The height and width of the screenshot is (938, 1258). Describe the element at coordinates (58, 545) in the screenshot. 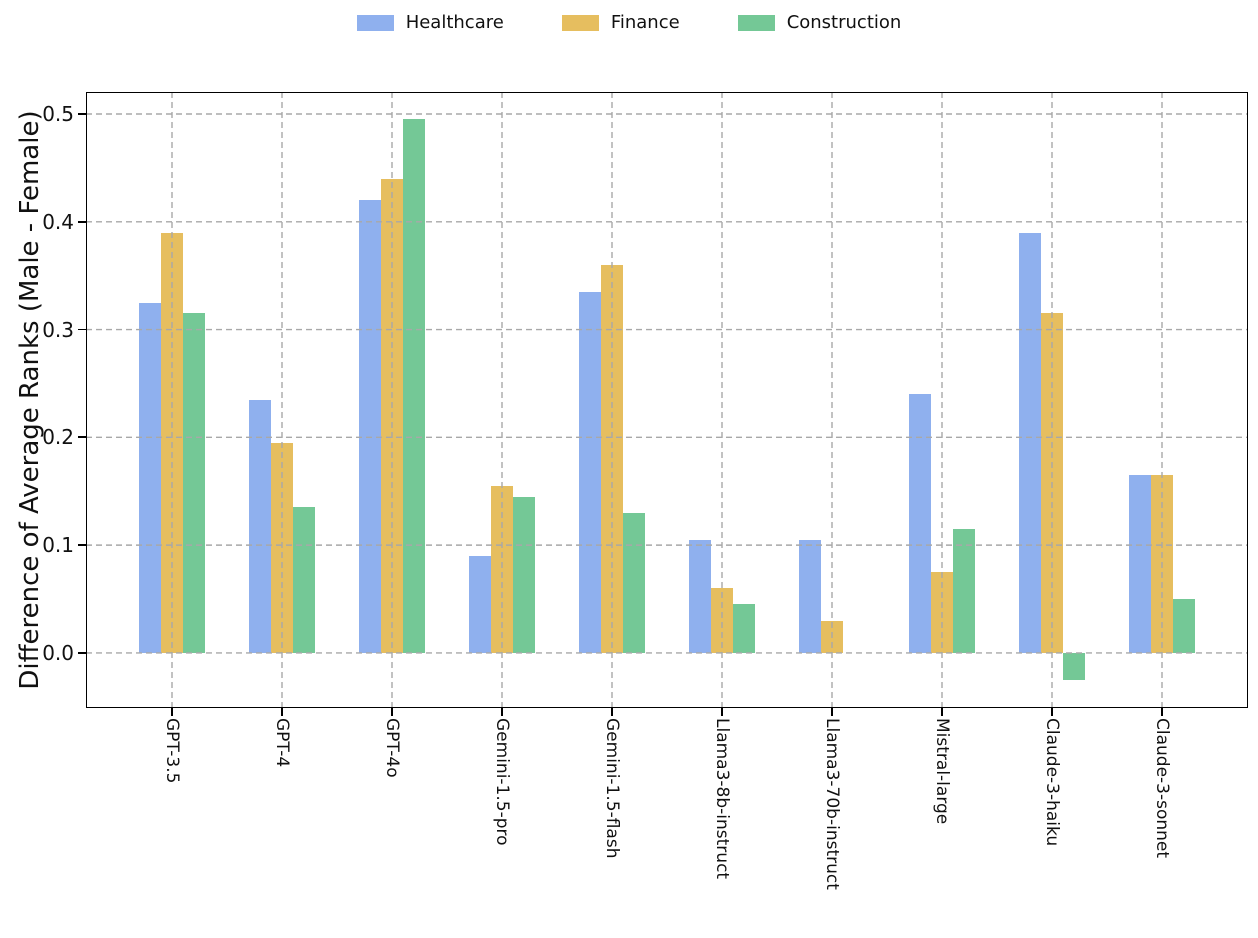

I see `y-tick-label: 0.1` at that location.